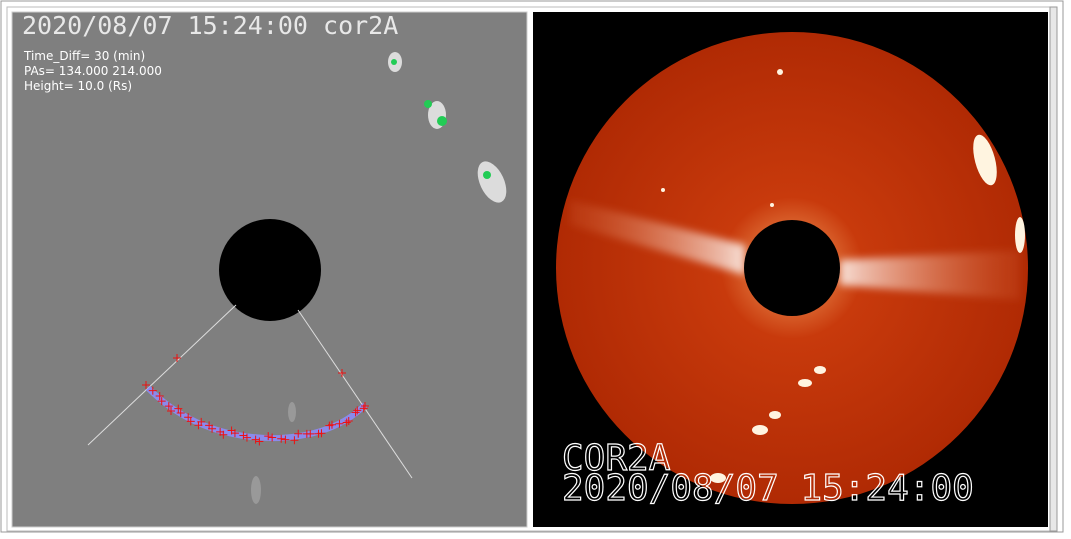  Describe the element at coordinates (1053, 269) in the screenshot. I see `scrollbar` at that location.